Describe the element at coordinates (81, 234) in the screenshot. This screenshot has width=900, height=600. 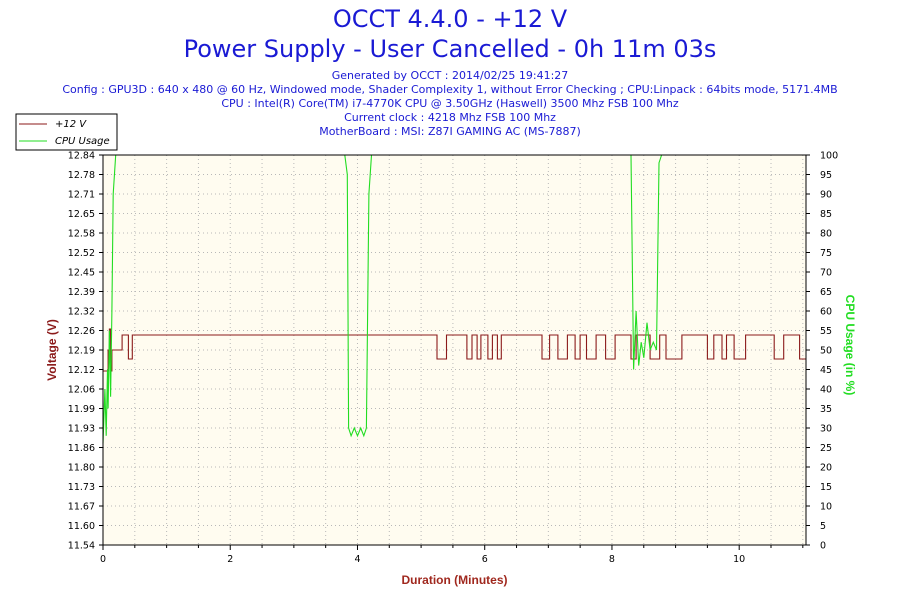
I see `y-left-tick-label: 12.58` at that location.